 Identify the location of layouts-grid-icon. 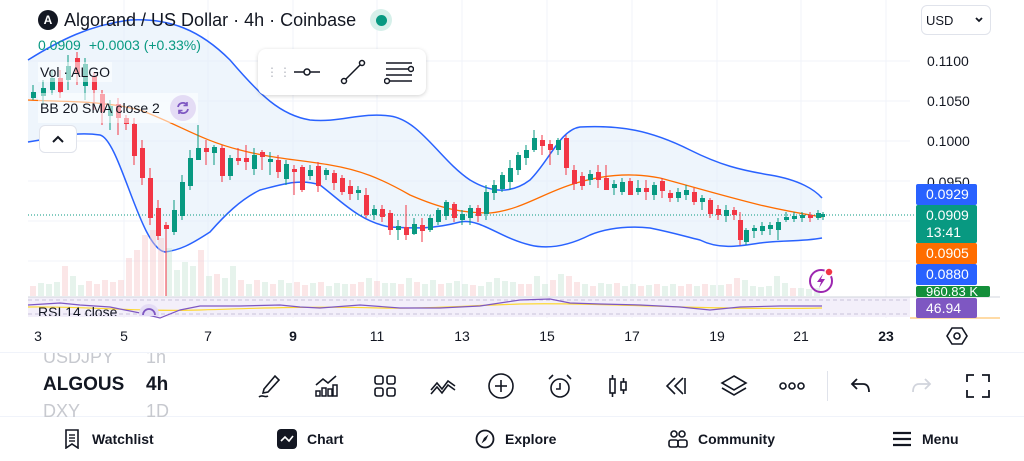
(385, 386).